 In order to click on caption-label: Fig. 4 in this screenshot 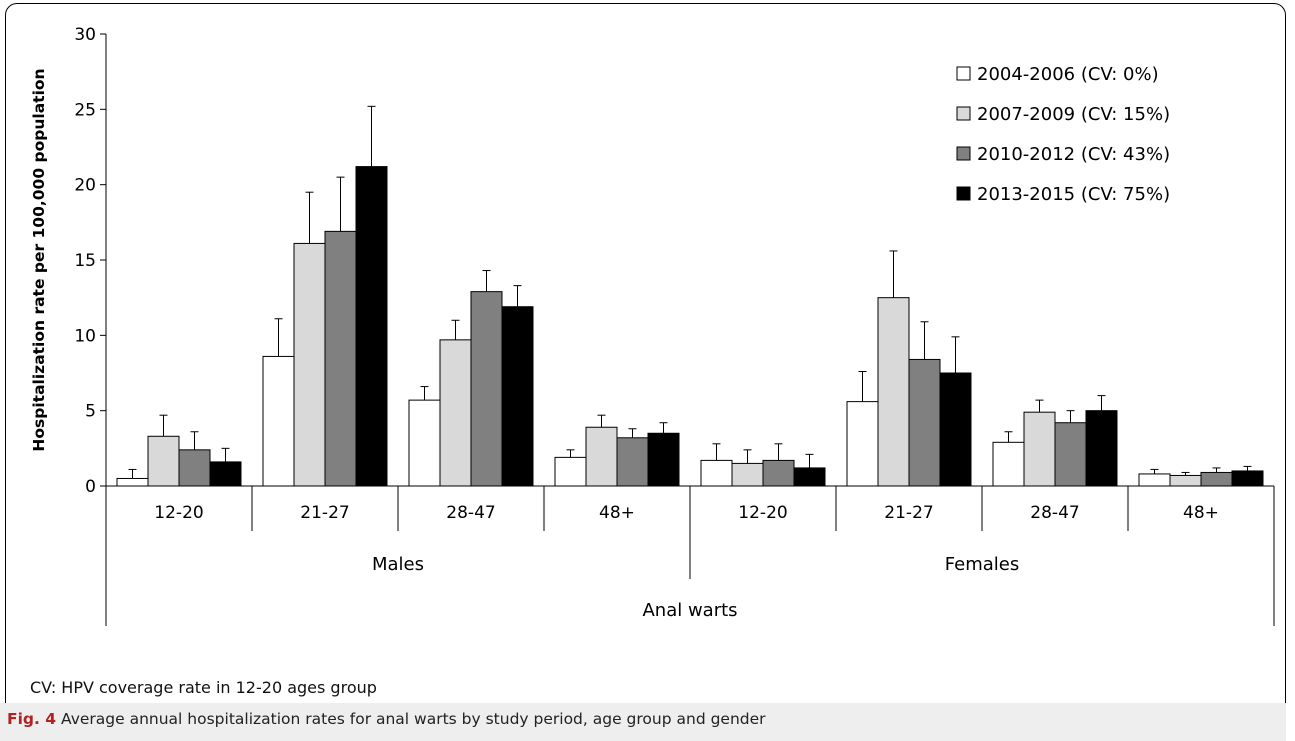, I will do `click(32, 719)`.